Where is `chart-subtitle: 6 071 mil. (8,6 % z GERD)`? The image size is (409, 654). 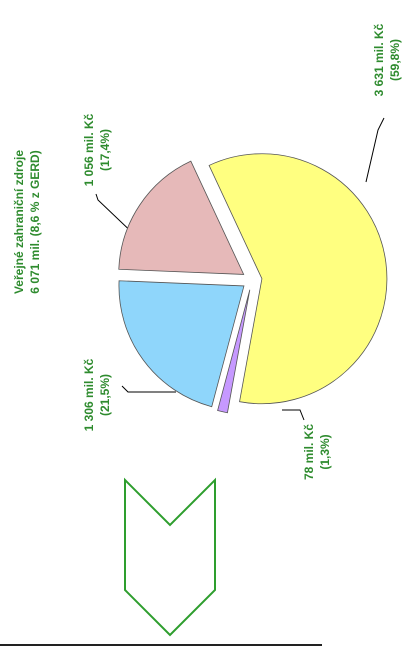 chart-subtitle: 6 071 mil. (8,6 % z GERD) is located at coordinates (35, 221).